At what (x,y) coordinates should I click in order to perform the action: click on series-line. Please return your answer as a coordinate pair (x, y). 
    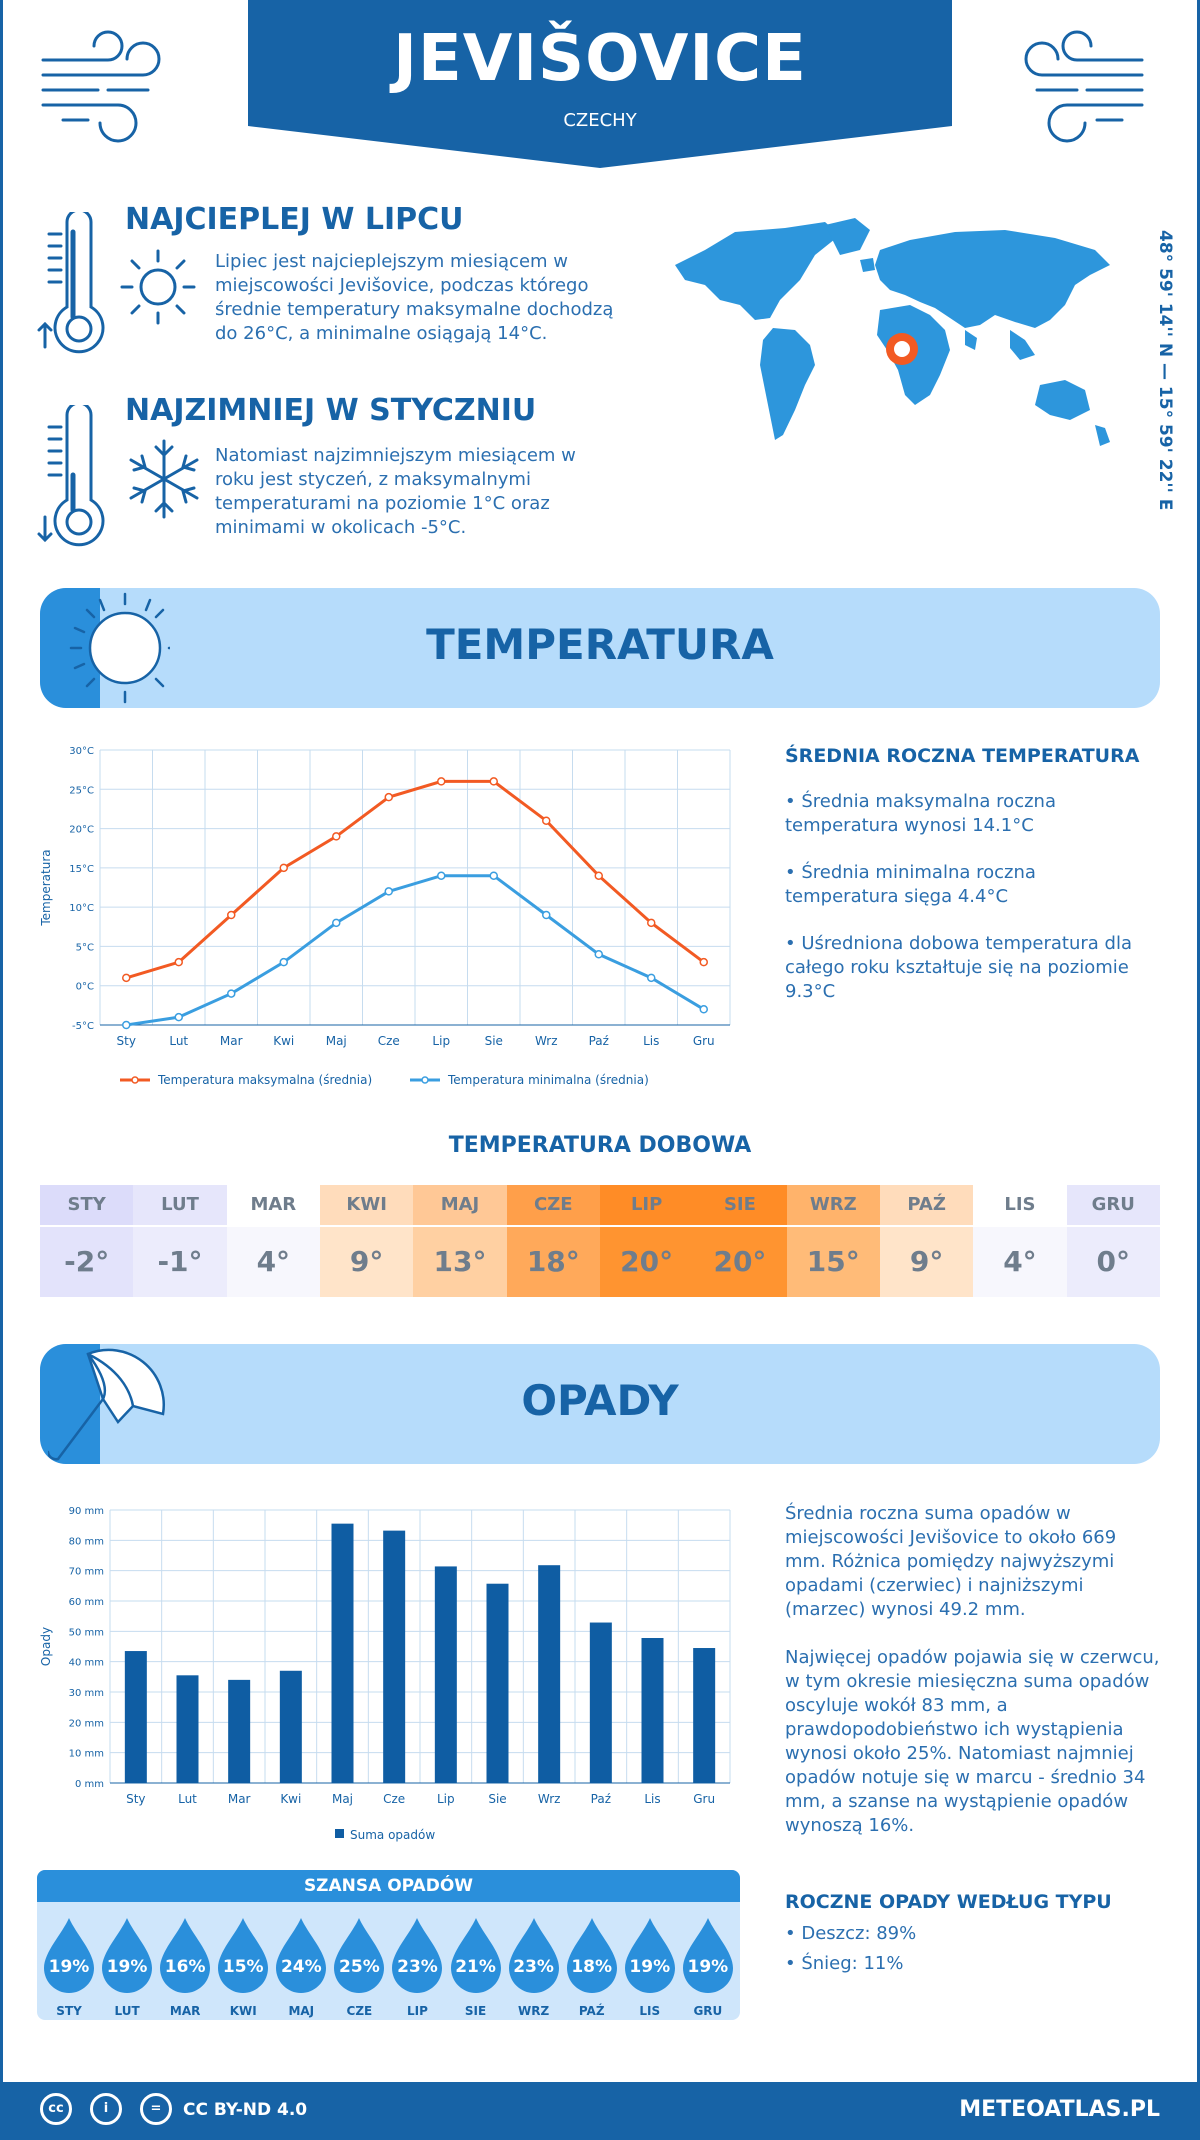
    Looking at the image, I should click on (415, 950).